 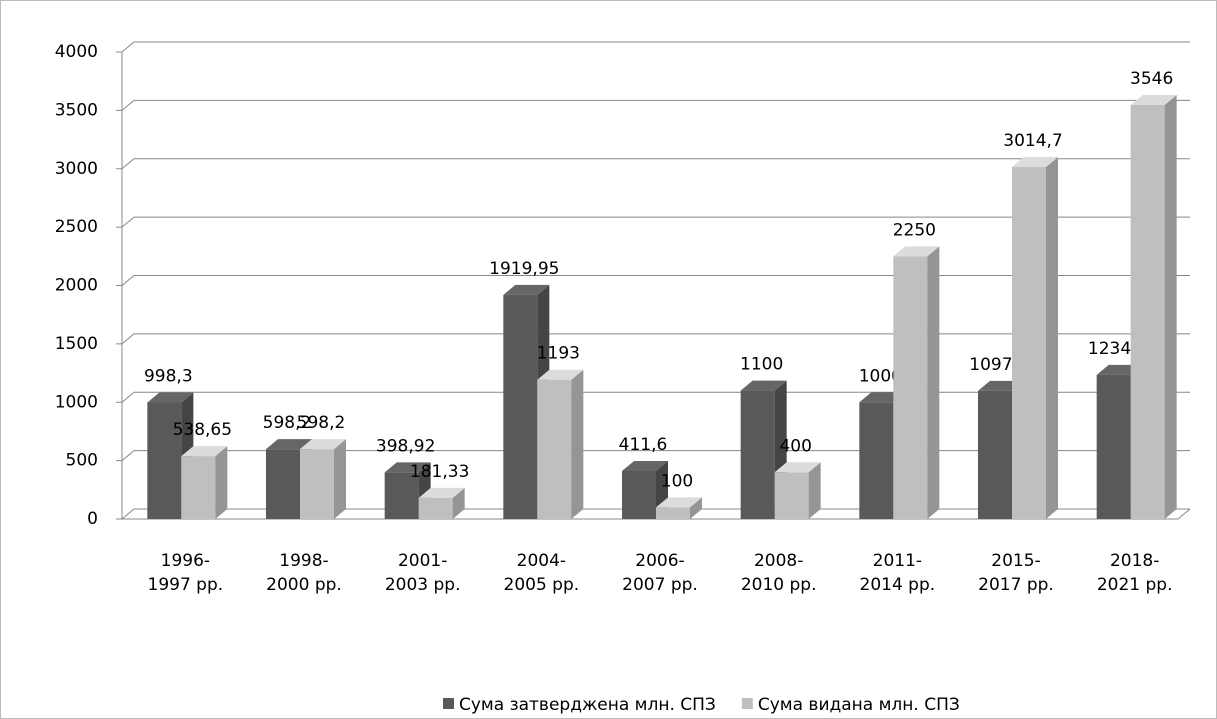 I want to click on x-tick-label: 1998- 2000 рр., so click(x=304, y=573).